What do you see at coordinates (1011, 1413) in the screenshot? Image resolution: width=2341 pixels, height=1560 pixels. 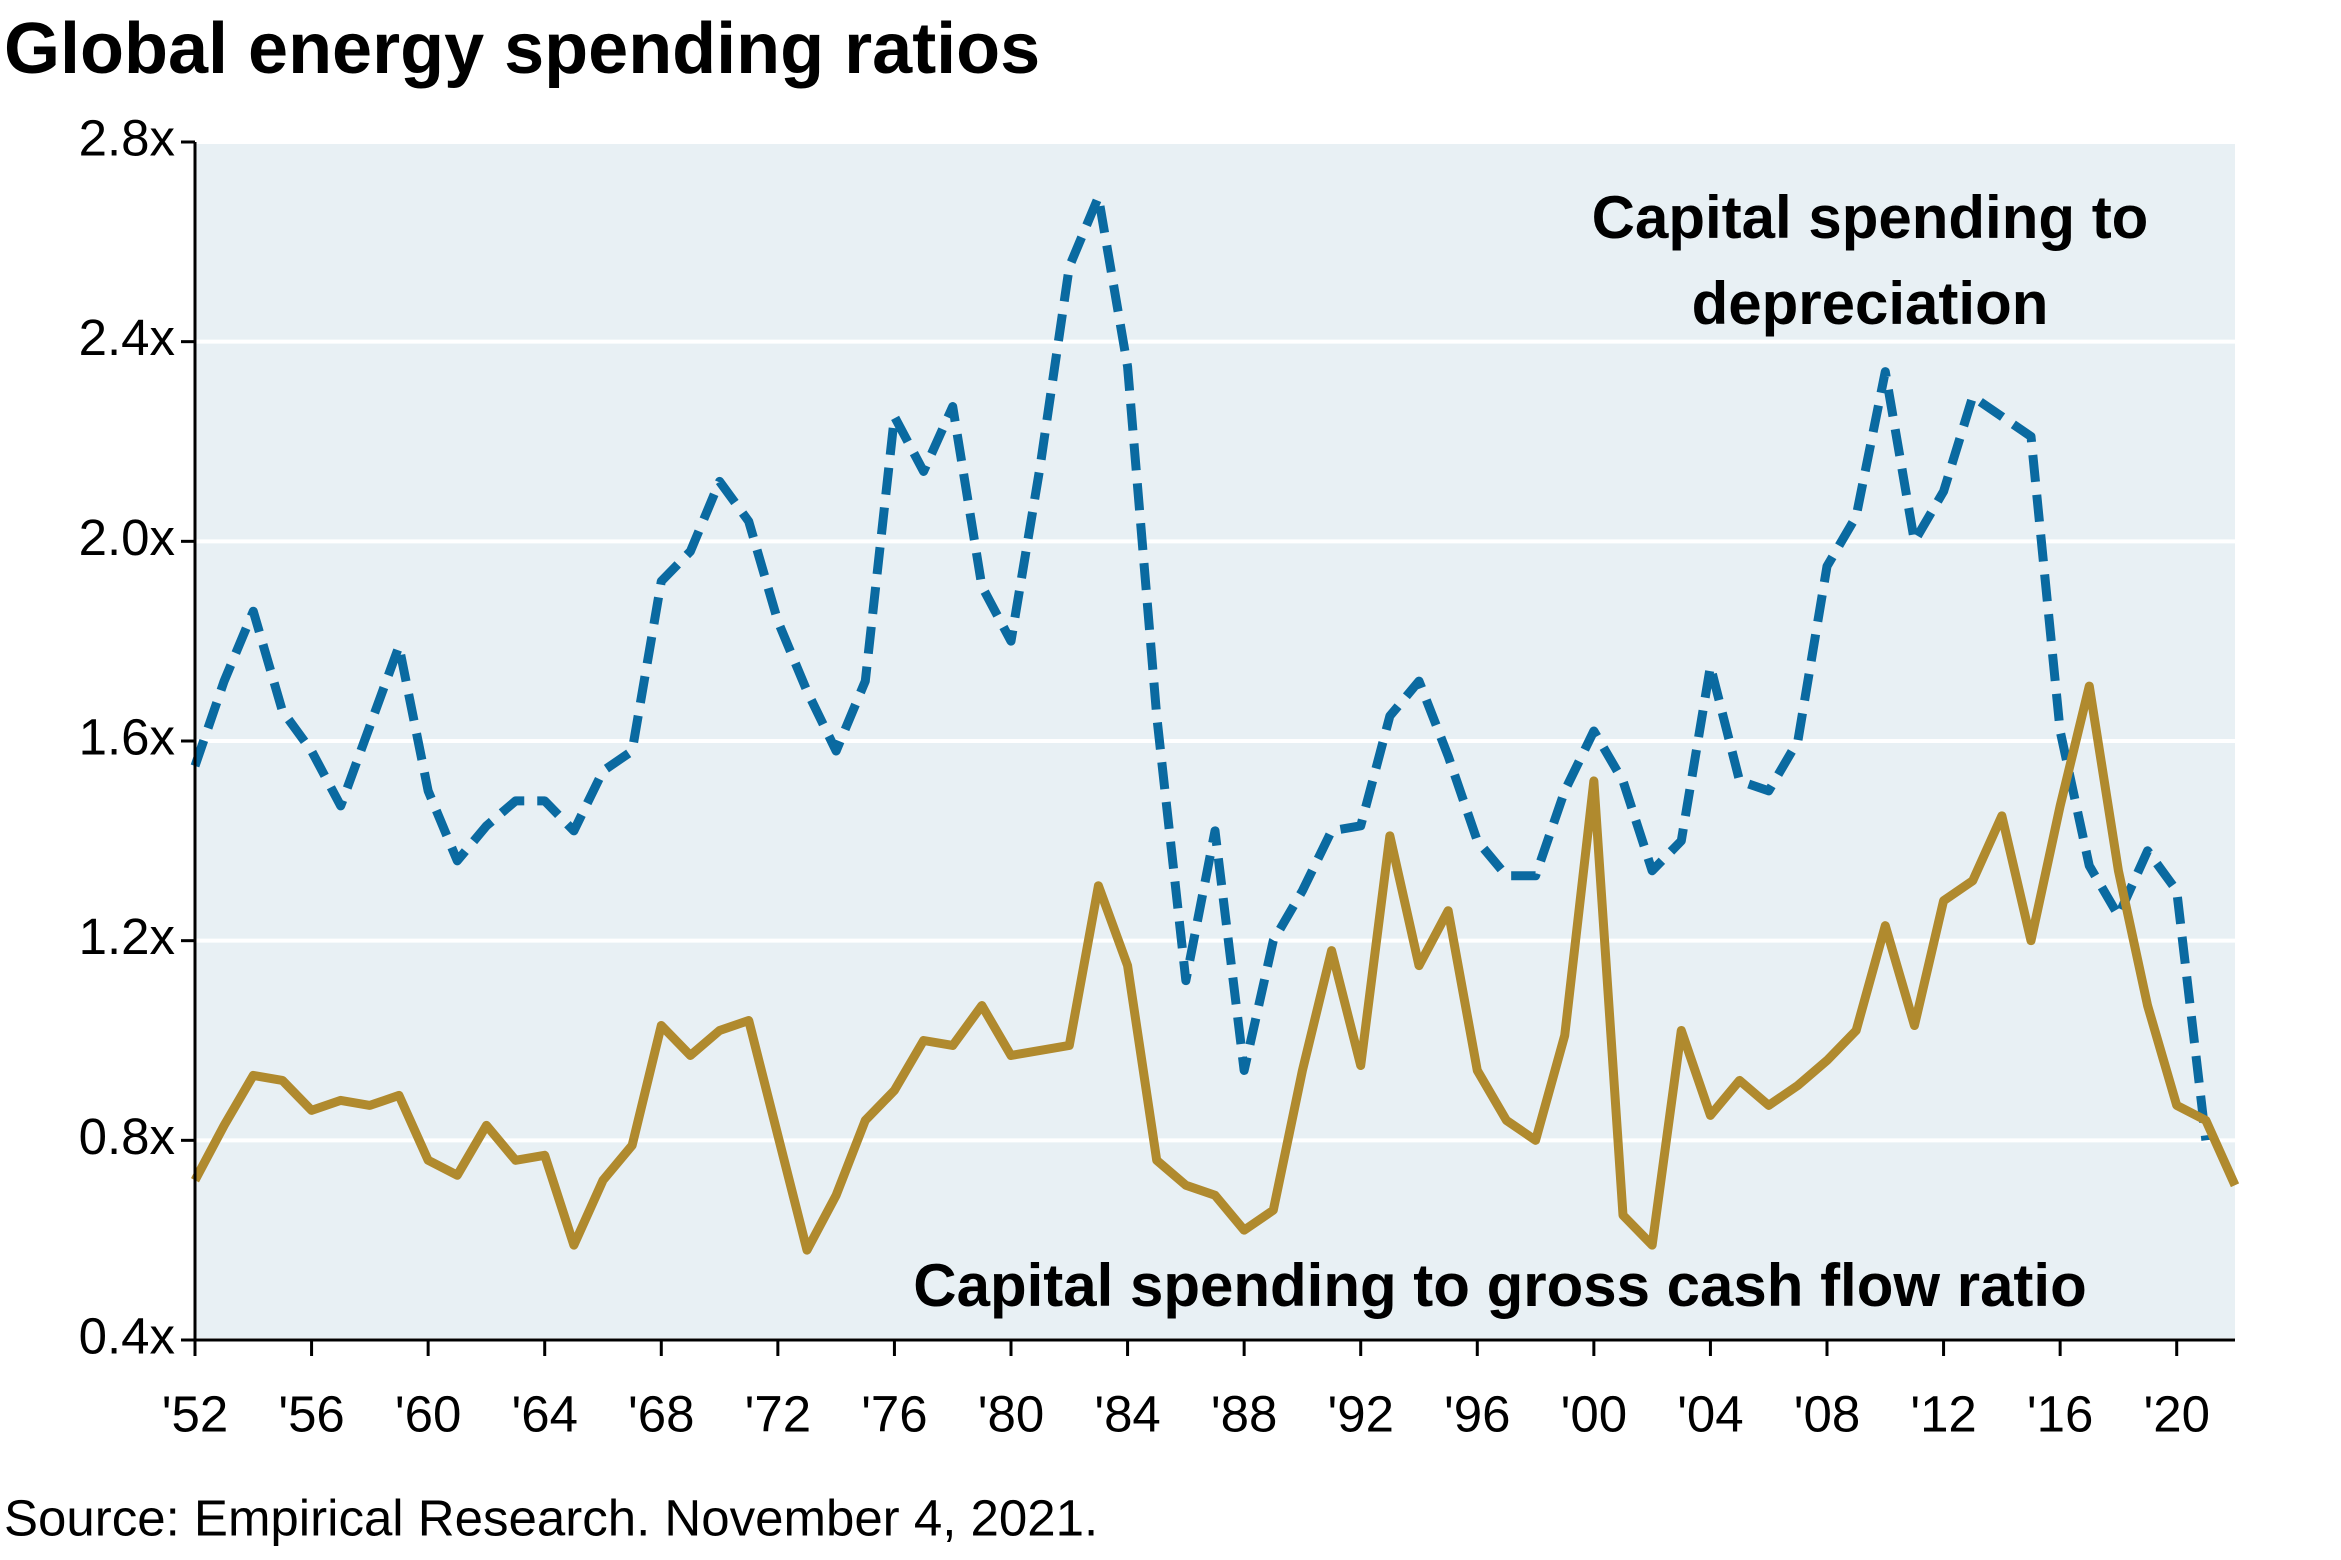 I see `x-tick-label: '80` at bounding box center [1011, 1413].